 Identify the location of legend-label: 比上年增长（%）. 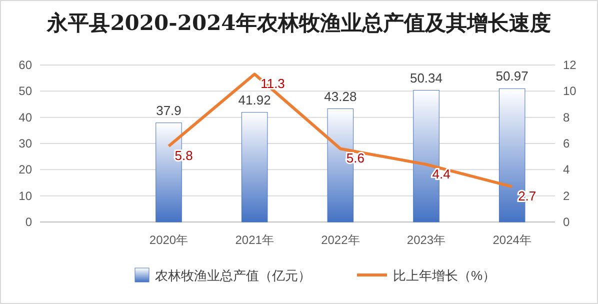
(444, 275).